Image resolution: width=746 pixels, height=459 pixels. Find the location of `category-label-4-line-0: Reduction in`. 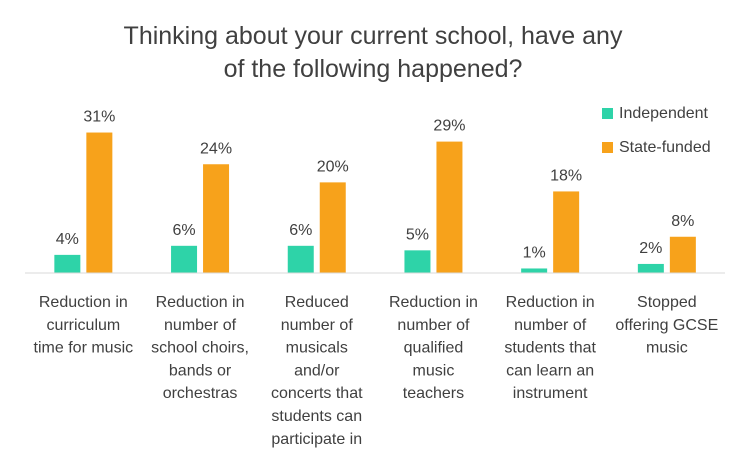

category-label-4-line-0: Reduction in is located at coordinates (550, 302).